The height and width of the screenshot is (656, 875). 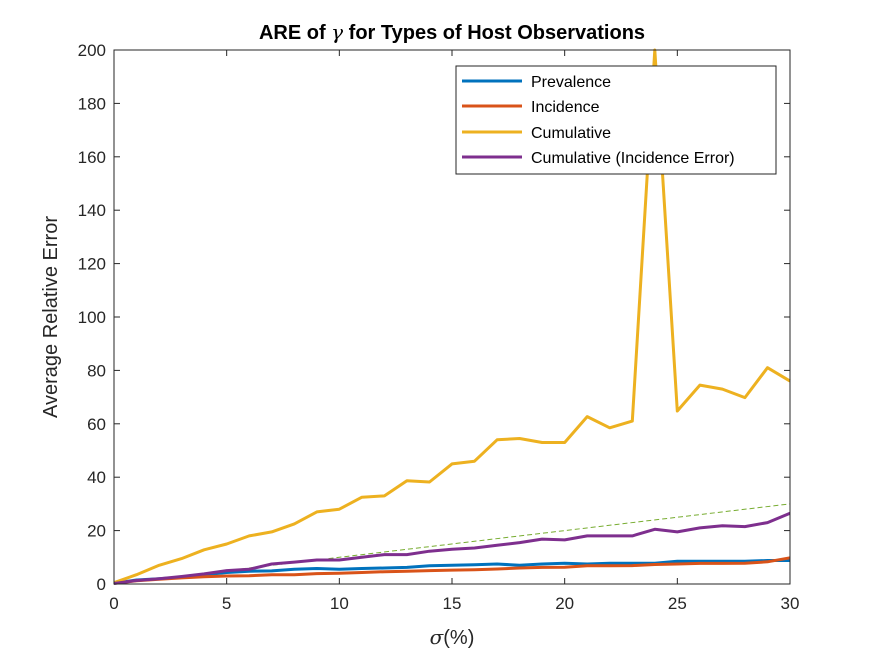 I want to click on y-tick-label: 160, so click(x=92, y=157).